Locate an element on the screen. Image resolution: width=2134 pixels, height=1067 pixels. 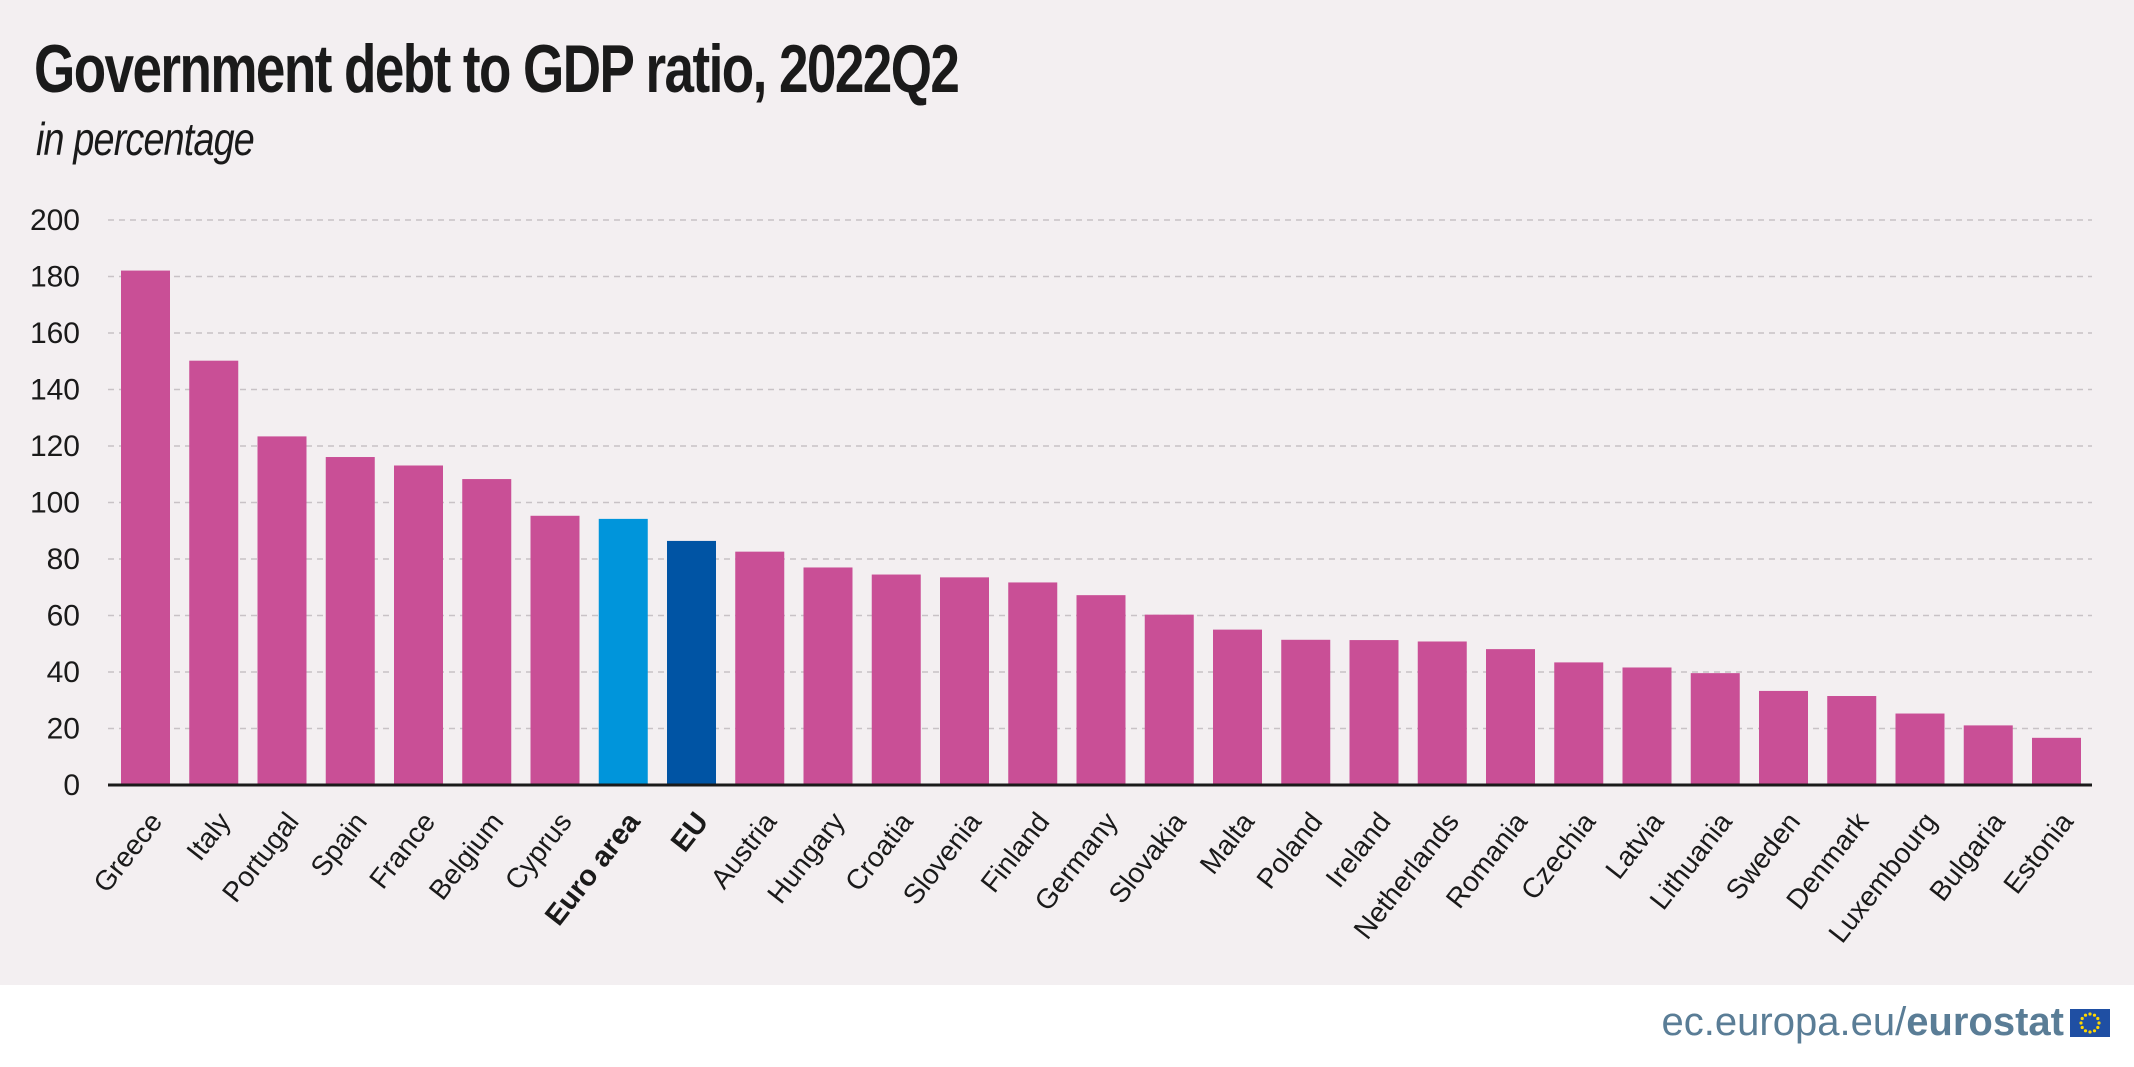
y-tick-label: 140 is located at coordinates (55, 390).